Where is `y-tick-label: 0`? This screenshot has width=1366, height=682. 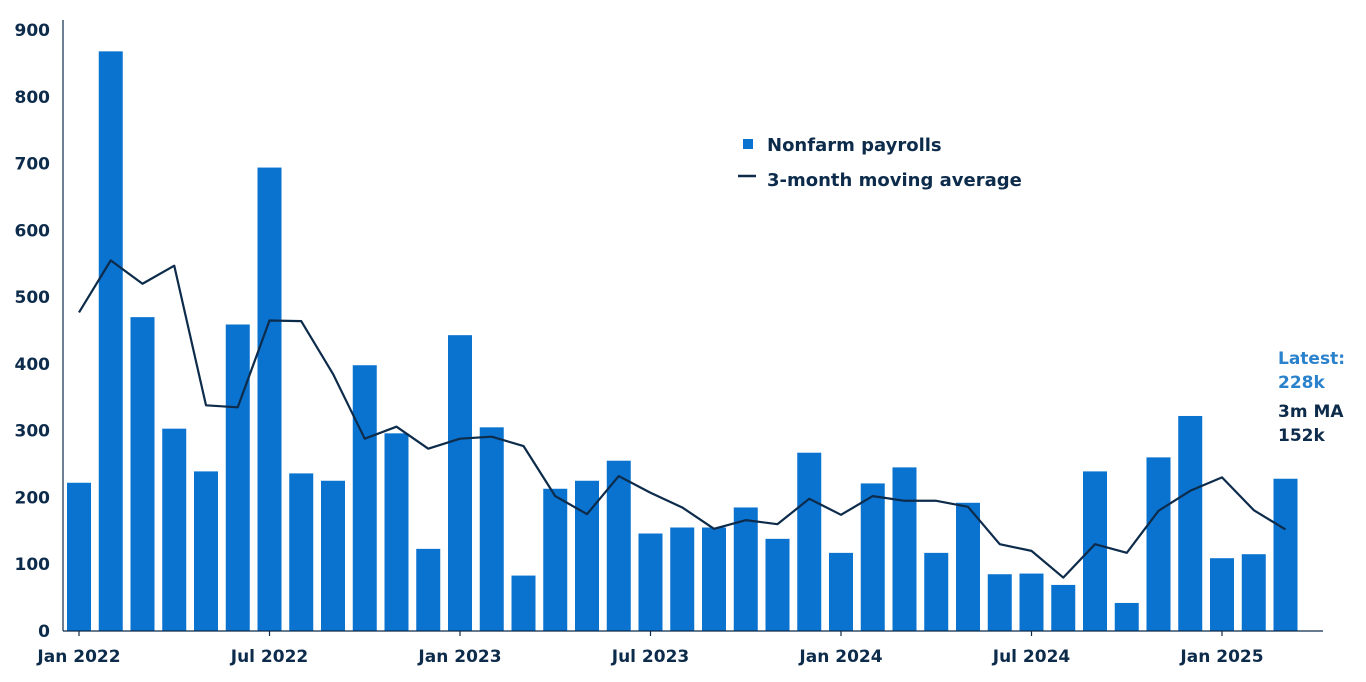 y-tick-label: 0 is located at coordinates (44, 632).